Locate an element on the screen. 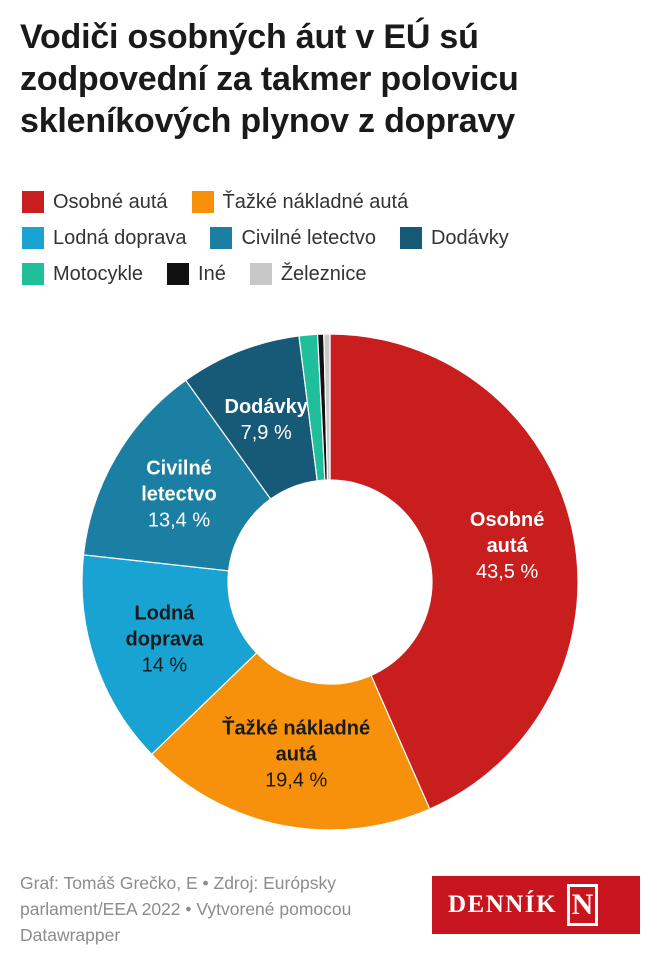 The height and width of the screenshot is (965, 660). slice-name-label: Osobné is located at coordinates (507, 520).